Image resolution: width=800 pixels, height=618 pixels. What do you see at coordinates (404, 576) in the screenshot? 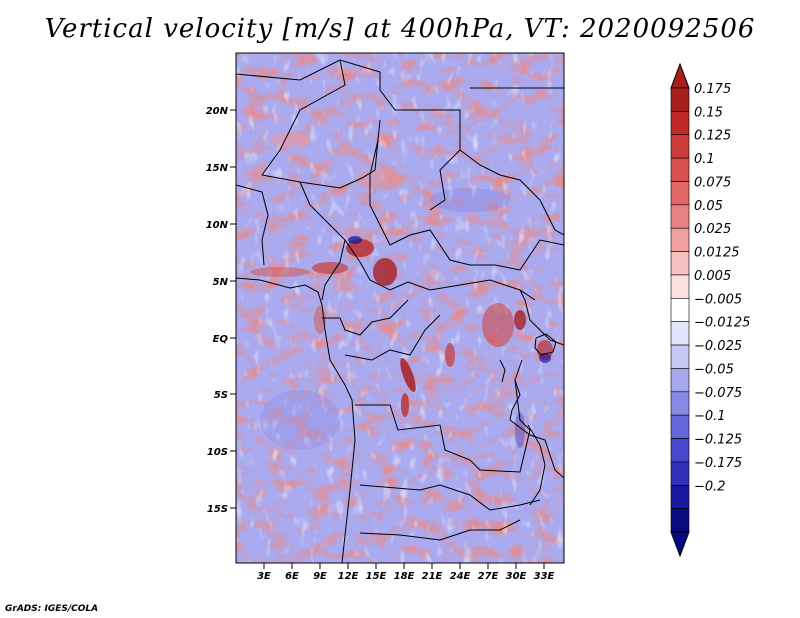
I see `lon-label-18e: 18E` at bounding box center [404, 576].